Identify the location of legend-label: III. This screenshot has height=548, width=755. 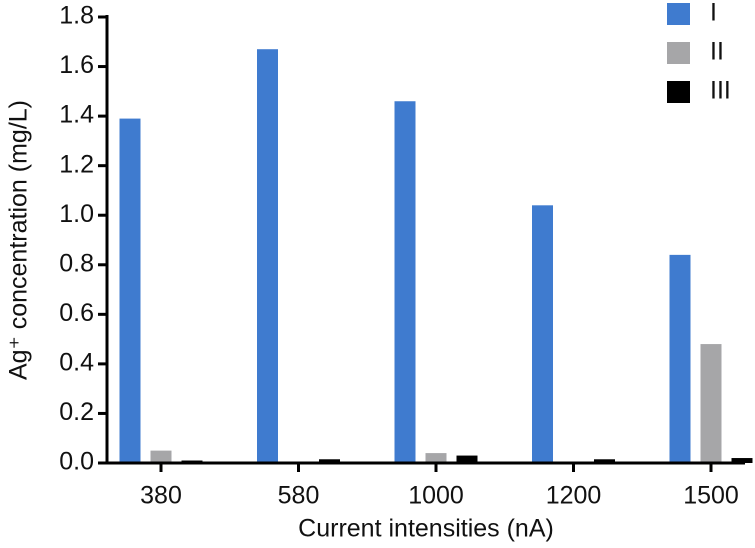
(720, 91).